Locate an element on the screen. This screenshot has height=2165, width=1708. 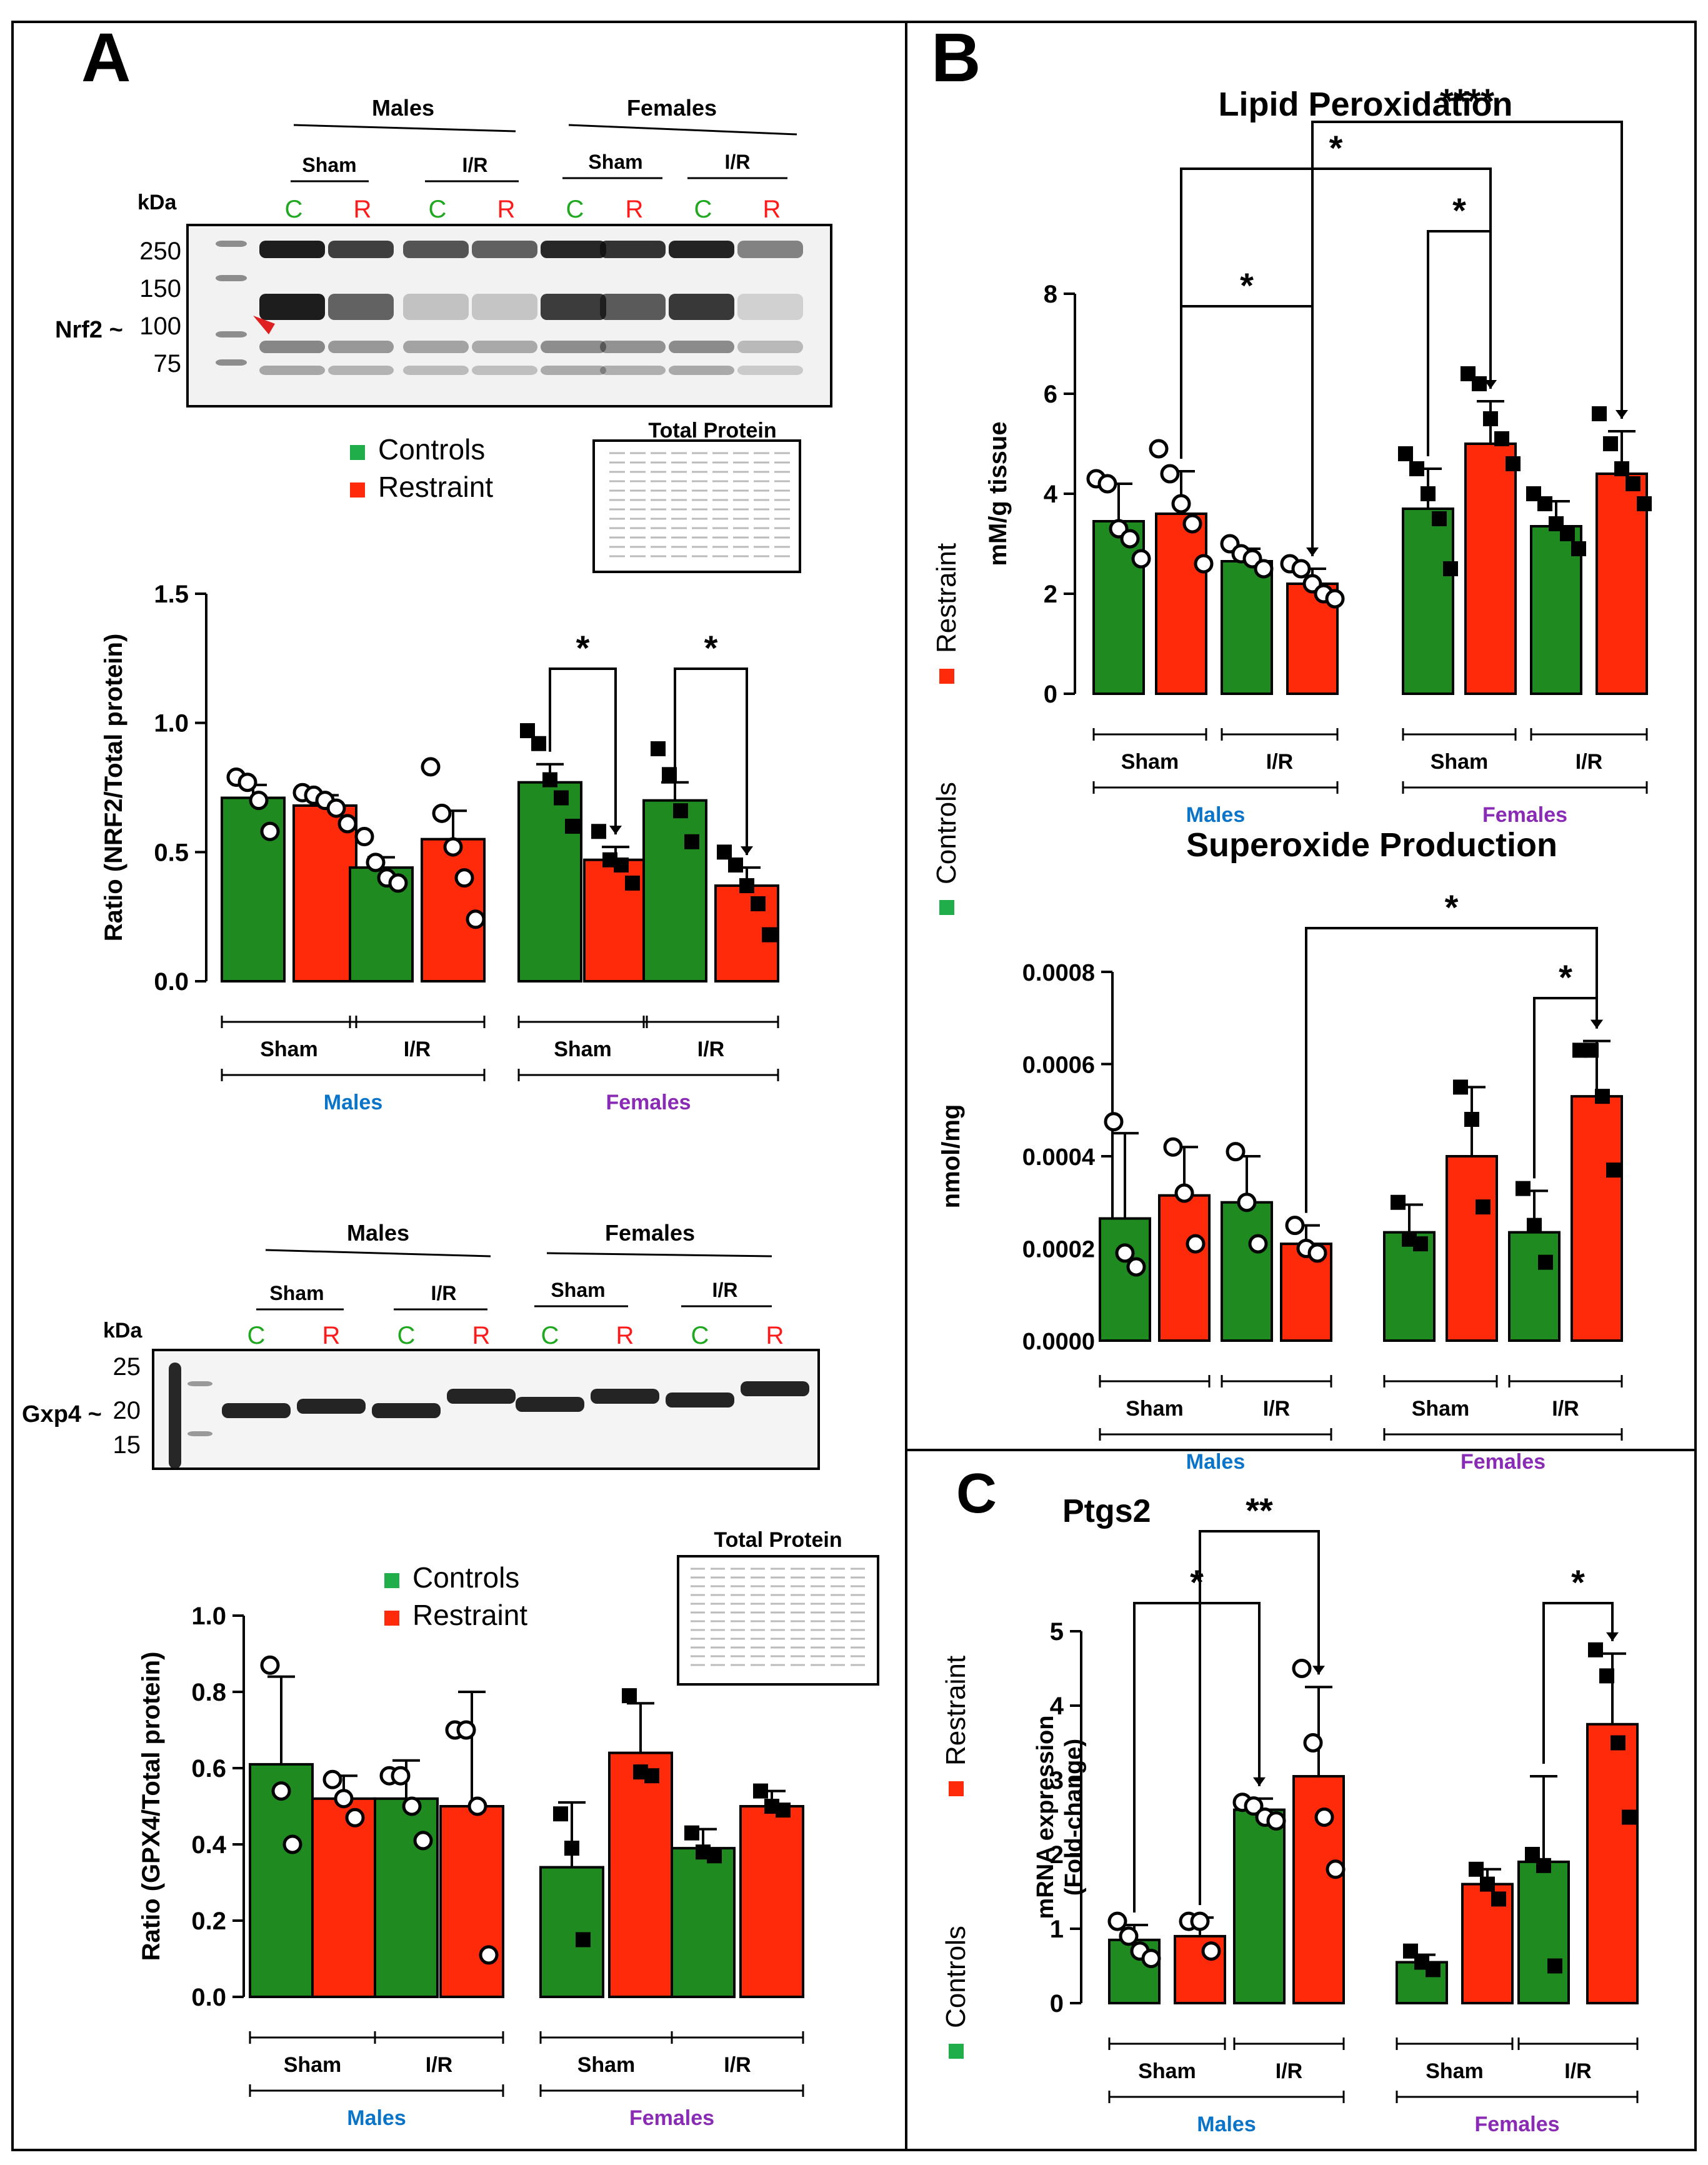
vlegend-restraint-label: Restraint is located at coordinates (947, 598).